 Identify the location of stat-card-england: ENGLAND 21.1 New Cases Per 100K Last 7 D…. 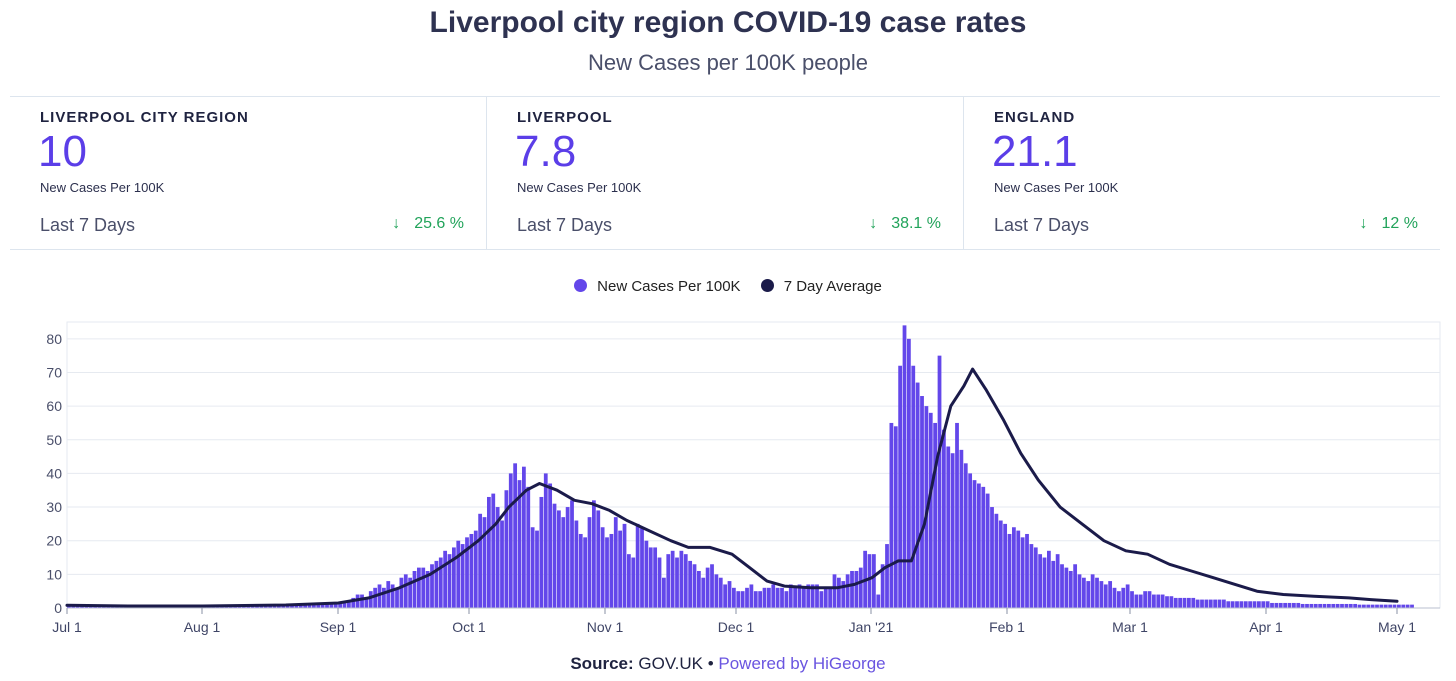
(1202, 173).